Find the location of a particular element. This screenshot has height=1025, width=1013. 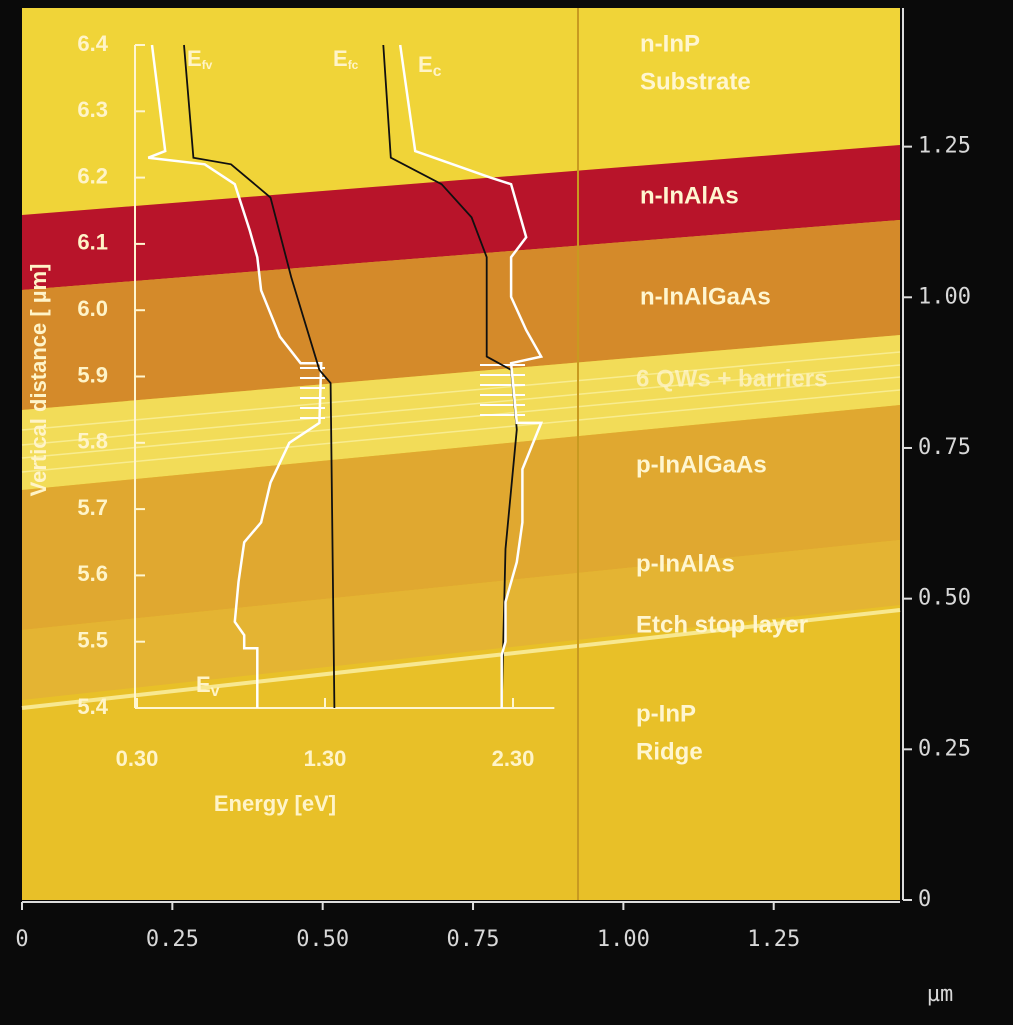

y-tick-label: 6.1 is located at coordinates (92, 242).